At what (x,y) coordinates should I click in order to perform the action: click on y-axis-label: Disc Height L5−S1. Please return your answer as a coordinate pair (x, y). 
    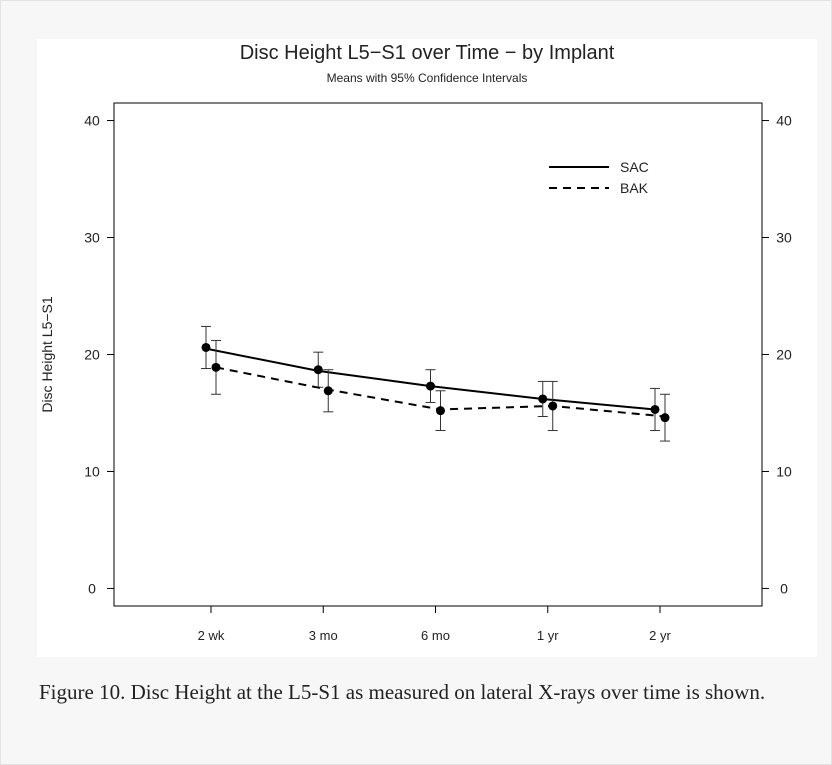
    Looking at the image, I should click on (47, 354).